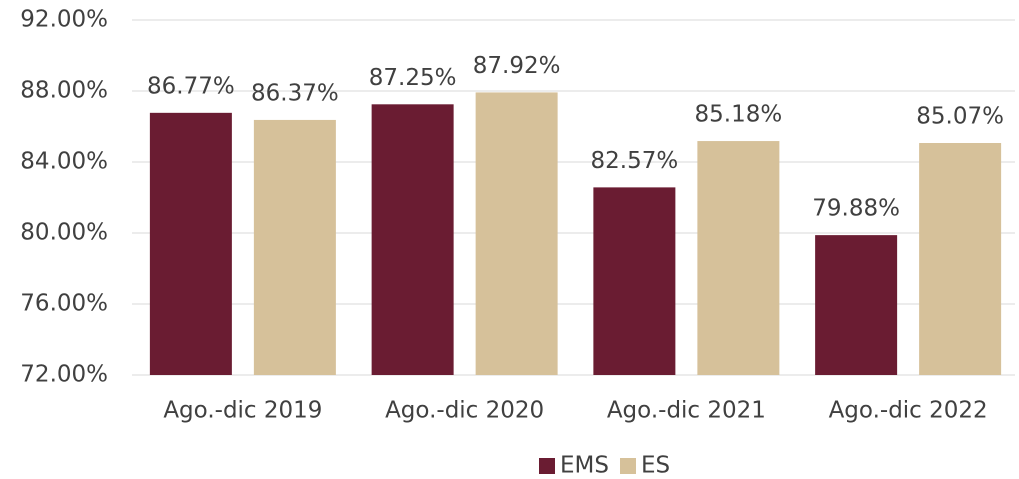 This screenshot has width=1019, height=479. What do you see at coordinates (64, 375) in the screenshot?
I see `y-tick-label: 72.00%` at bounding box center [64, 375].